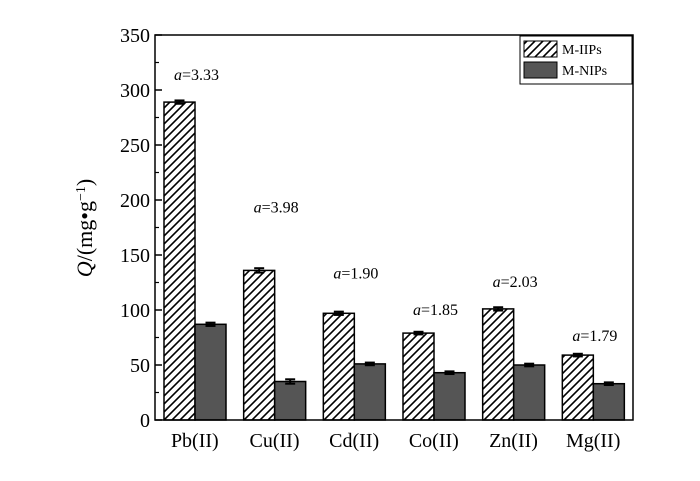 The height and width of the screenshot is (481, 700). I want to click on x-tick-label-0: Pb(II), so click(195, 441).